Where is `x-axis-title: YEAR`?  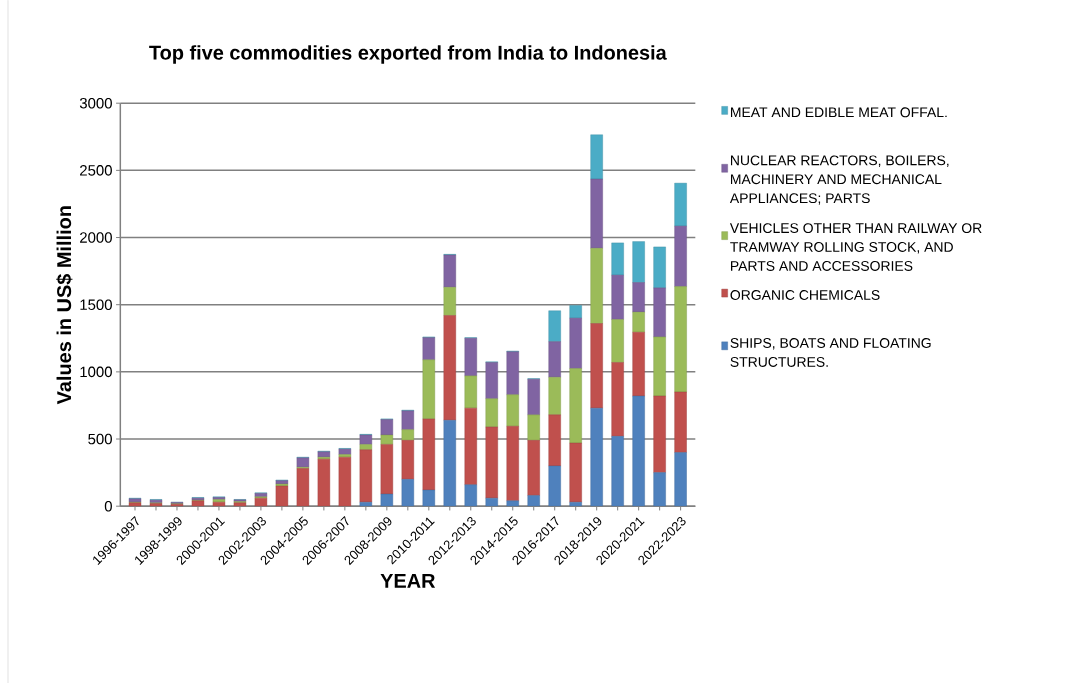 x-axis-title: YEAR is located at coordinates (408, 580).